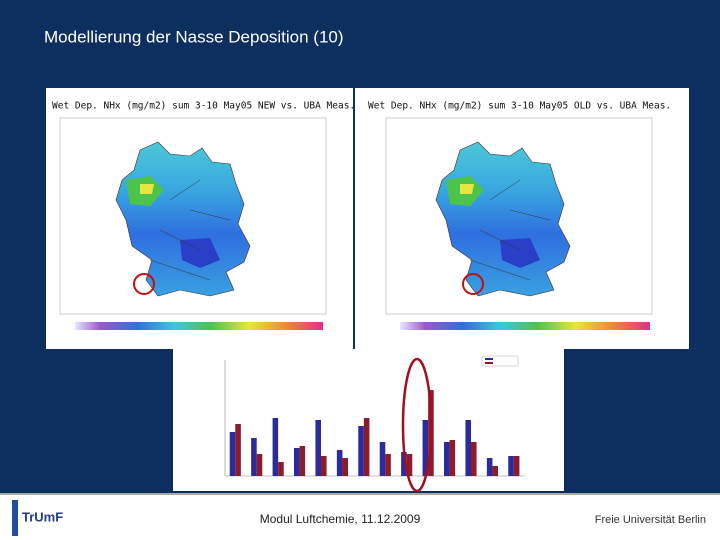 Image resolution: width=720 pixels, height=540 pixels. Describe the element at coordinates (650, 520) in the screenshot. I see `university: Freie Universität Berlin` at that location.